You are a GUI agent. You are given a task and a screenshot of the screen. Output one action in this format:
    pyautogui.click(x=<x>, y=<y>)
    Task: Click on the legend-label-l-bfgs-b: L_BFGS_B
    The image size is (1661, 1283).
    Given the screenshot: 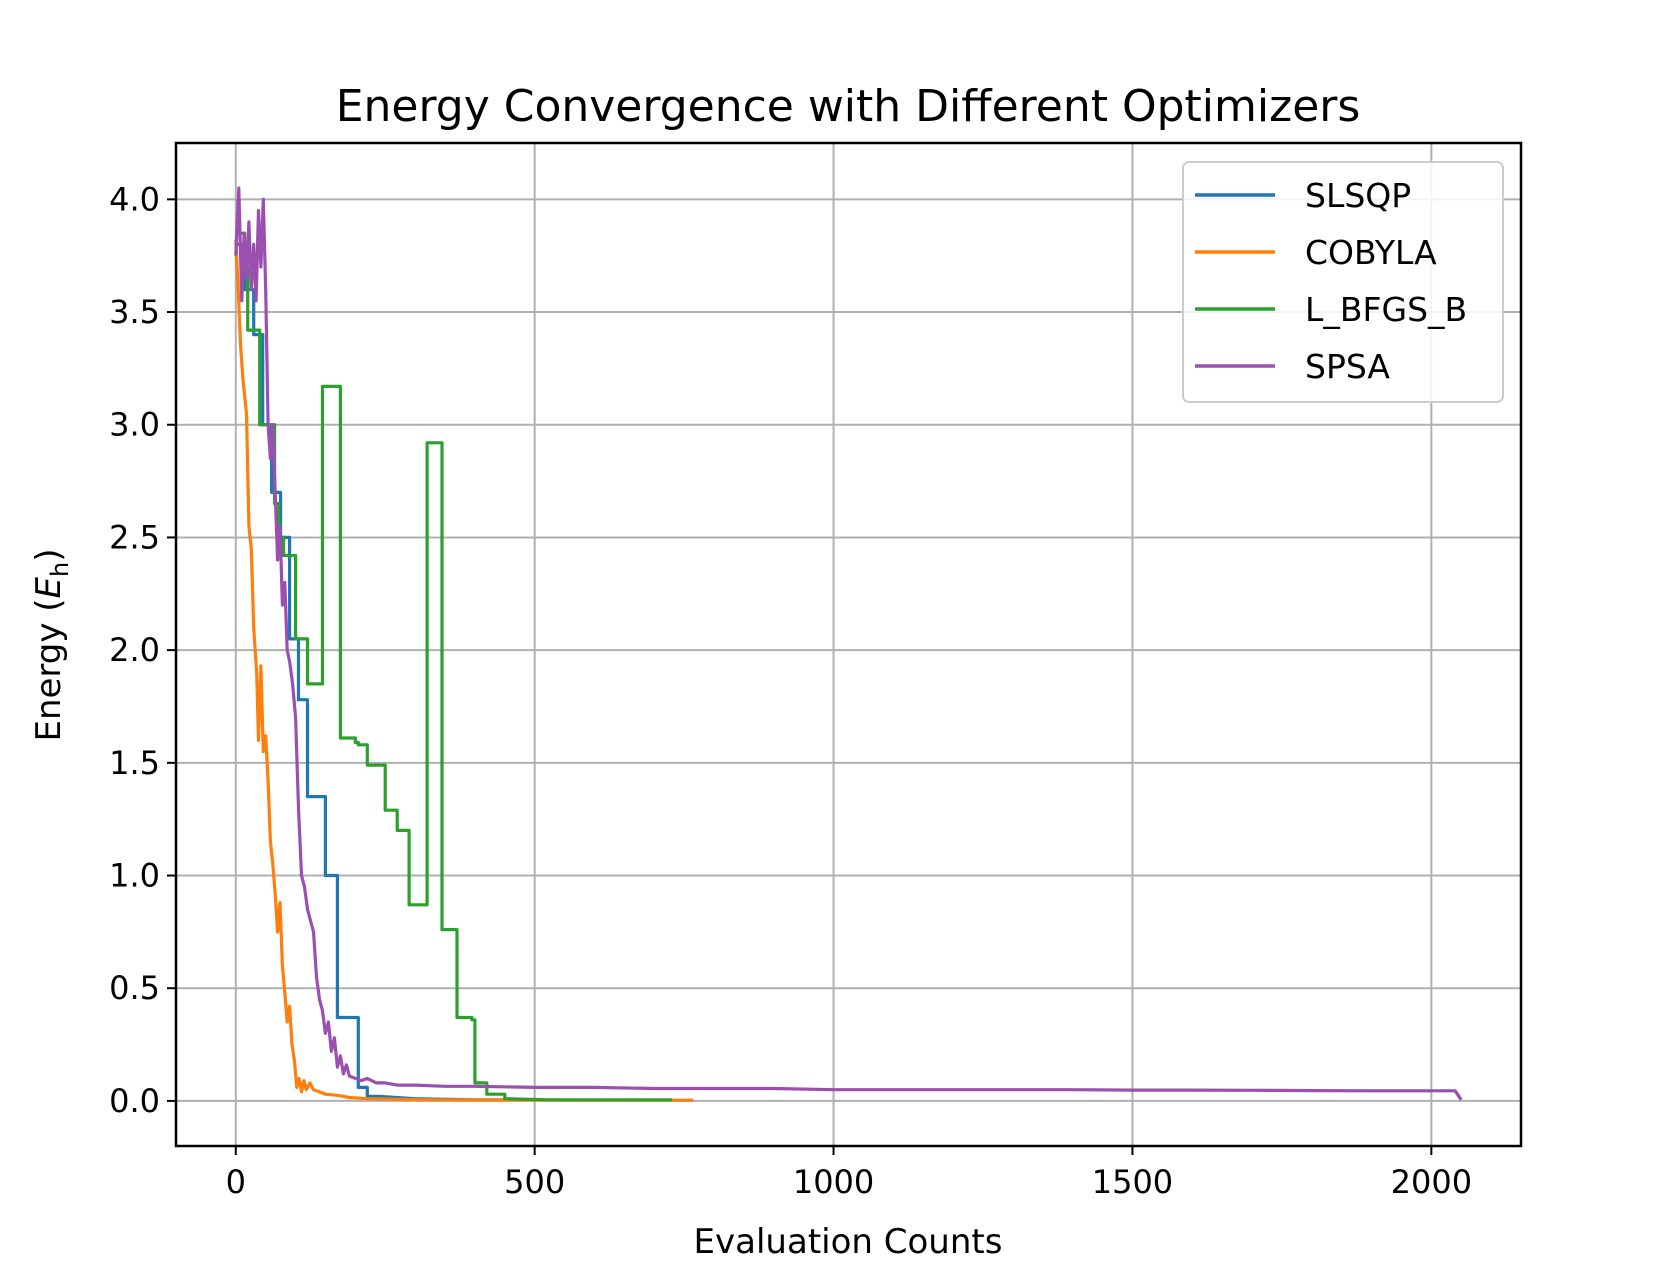 What is the action you would take?
    pyautogui.click(x=1386, y=309)
    